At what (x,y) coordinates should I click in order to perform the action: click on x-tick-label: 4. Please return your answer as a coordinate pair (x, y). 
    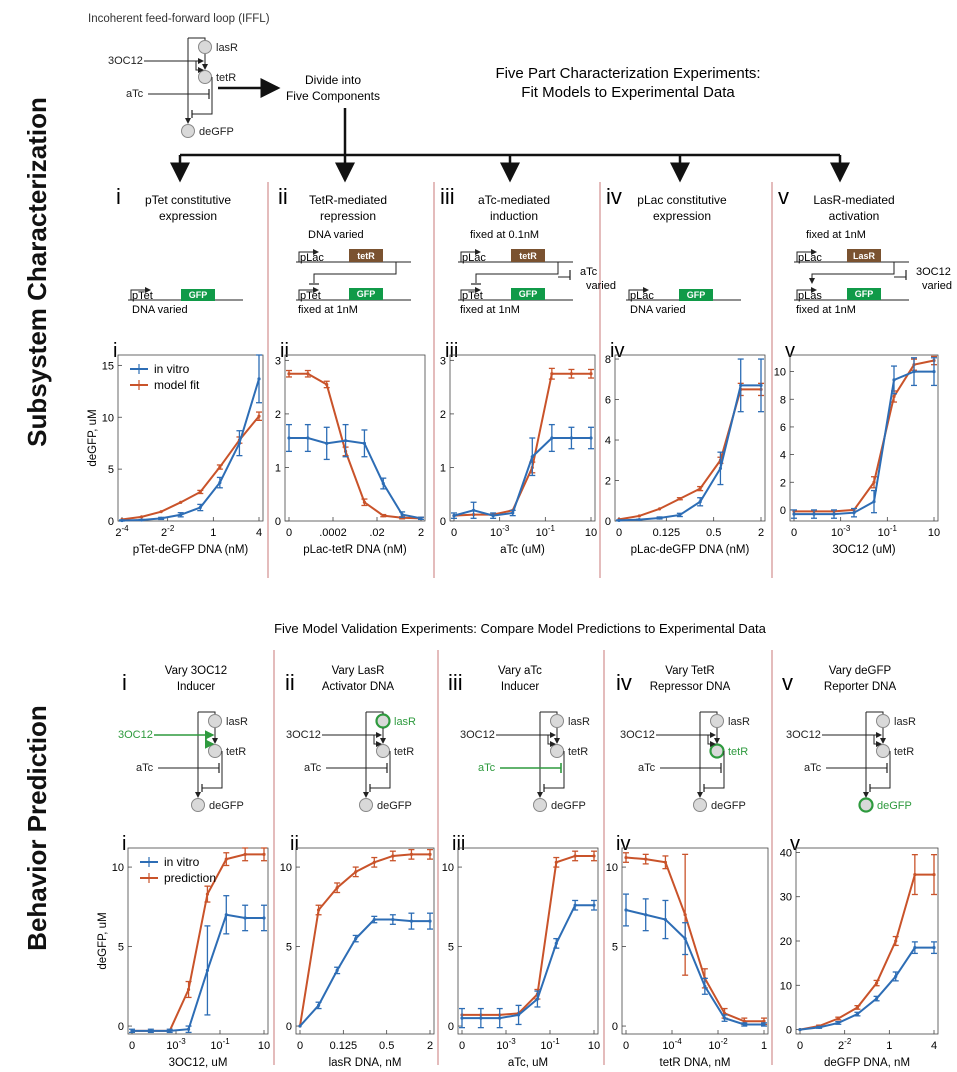
    Looking at the image, I should click on (934, 1046).